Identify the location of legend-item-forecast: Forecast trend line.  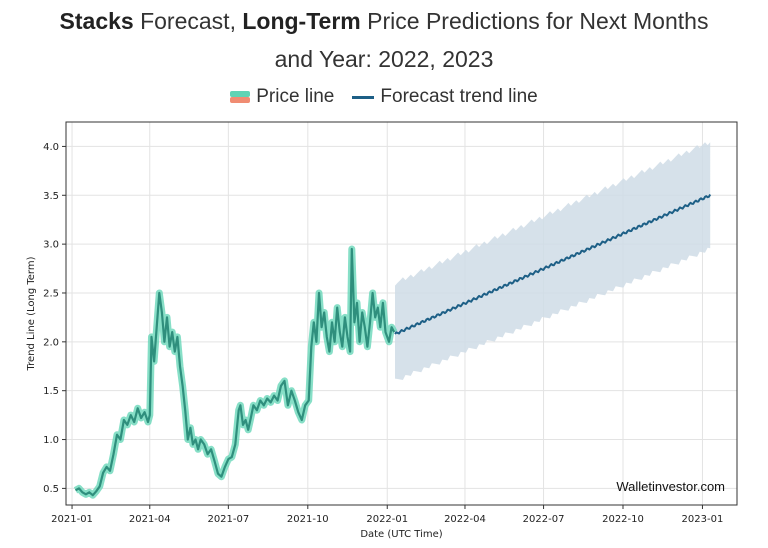
(445, 97).